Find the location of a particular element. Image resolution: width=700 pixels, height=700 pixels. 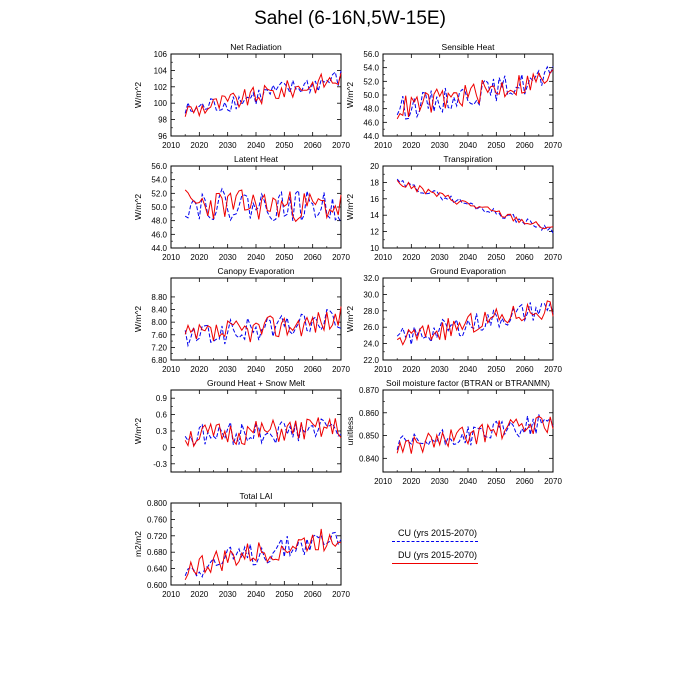

y-tick-label: 32.0 is located at coordinates (371, 278).